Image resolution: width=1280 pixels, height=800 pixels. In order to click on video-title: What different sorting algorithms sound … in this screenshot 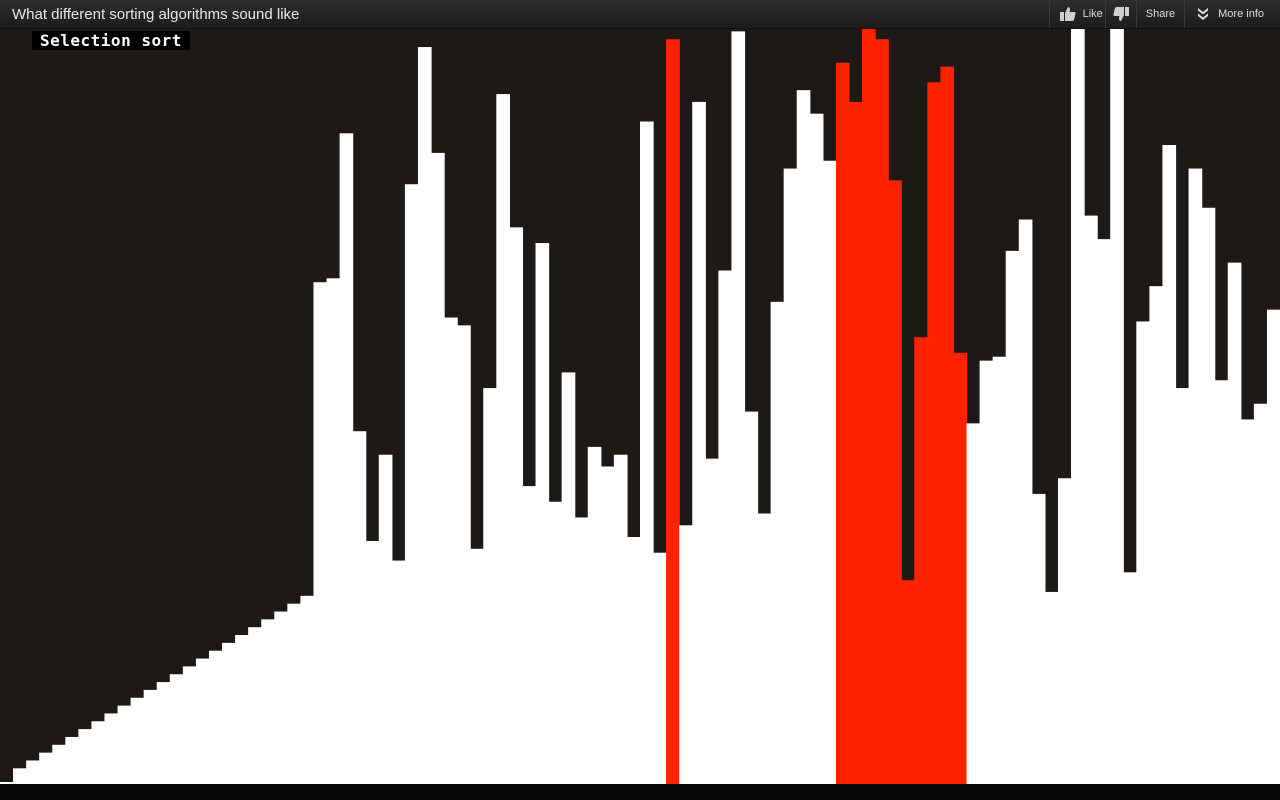, I will do `click(156, 14)`.